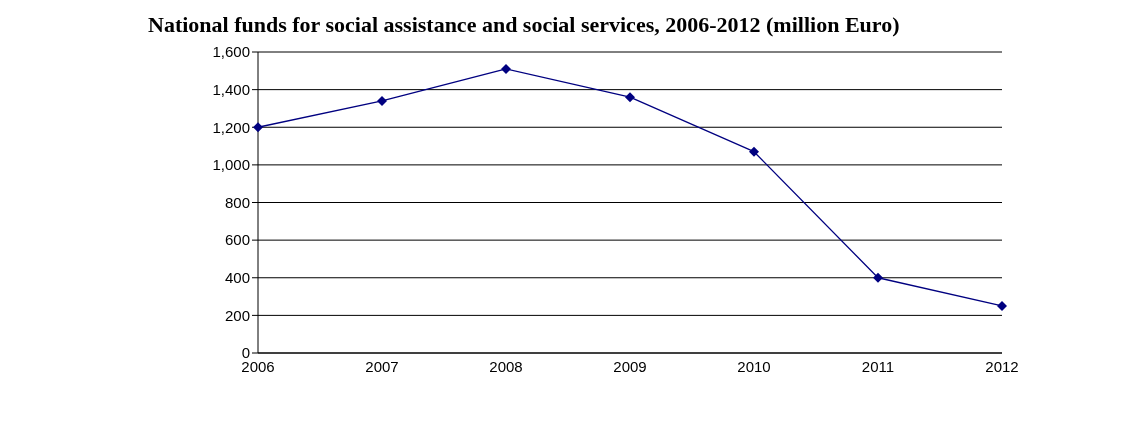 Image resolution: width=1140 pixels, height=434 pixels. I want to click on x-tick-label: 2011, so click(878, 366).